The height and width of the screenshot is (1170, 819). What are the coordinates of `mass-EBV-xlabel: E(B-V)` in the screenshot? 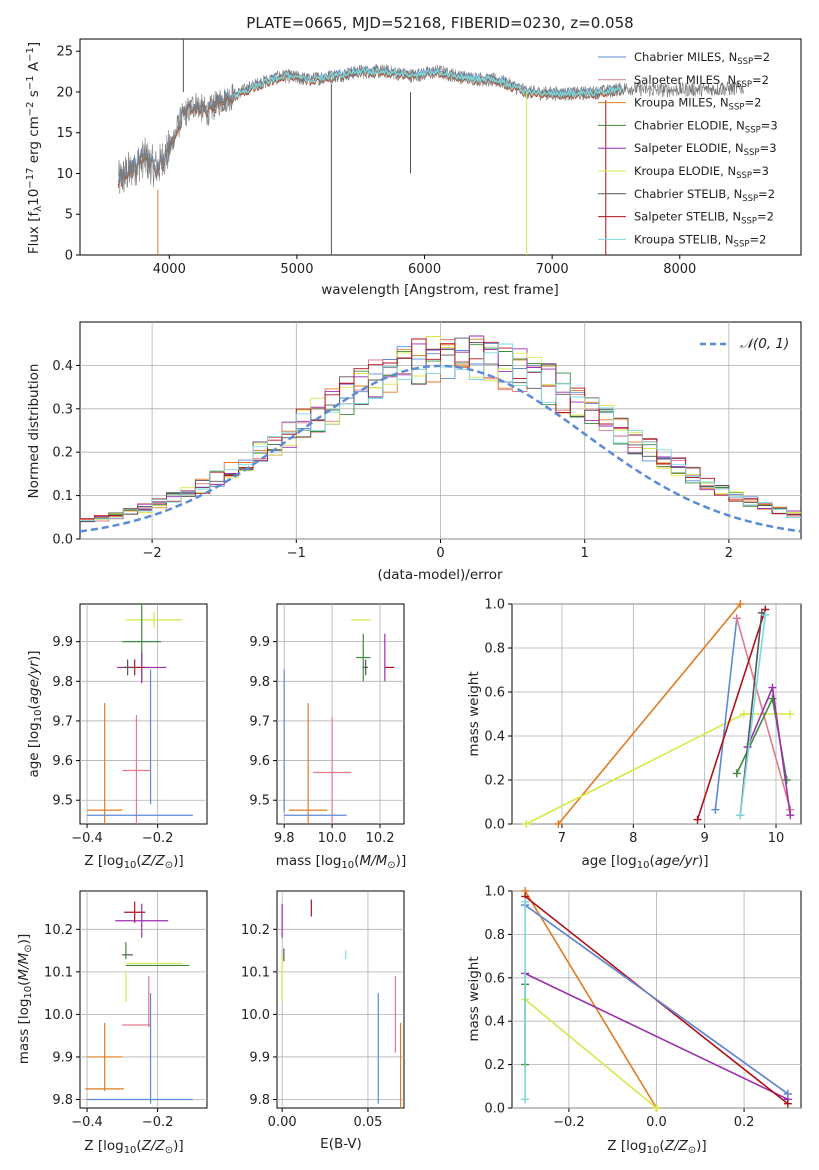 It's located at (341, 1144).